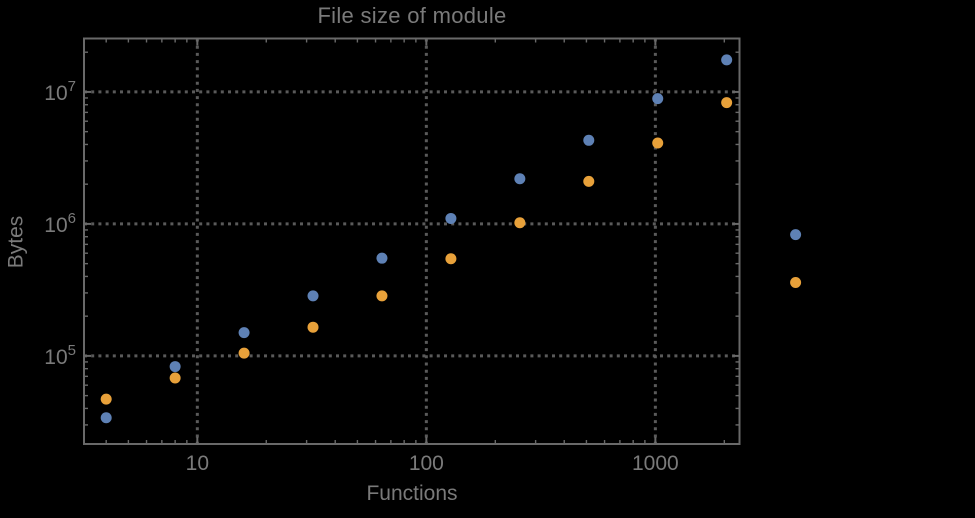 This screenshot has height=518, width=975. I want to click on x-tick-label: 1000, so click(655, 463).